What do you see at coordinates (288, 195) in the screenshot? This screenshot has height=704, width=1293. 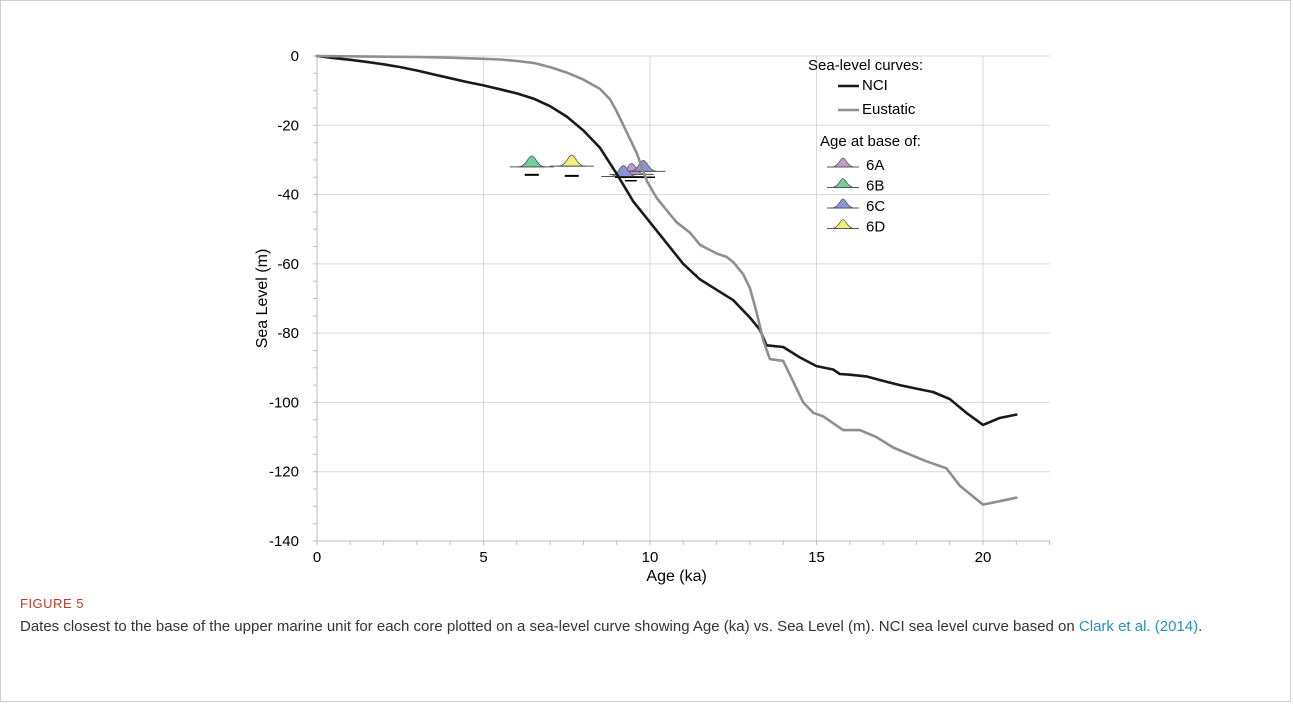 I see `y-tick-label: -40` at bounding box center [288, 195].